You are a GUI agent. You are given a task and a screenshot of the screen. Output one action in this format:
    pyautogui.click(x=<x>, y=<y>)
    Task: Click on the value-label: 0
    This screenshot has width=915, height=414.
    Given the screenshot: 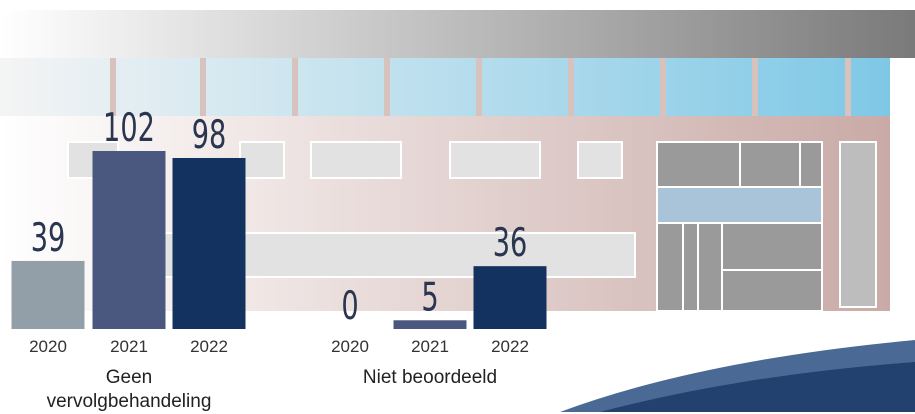 What is the action you would take?
    pyautogui.click(x=349, y=305)
    